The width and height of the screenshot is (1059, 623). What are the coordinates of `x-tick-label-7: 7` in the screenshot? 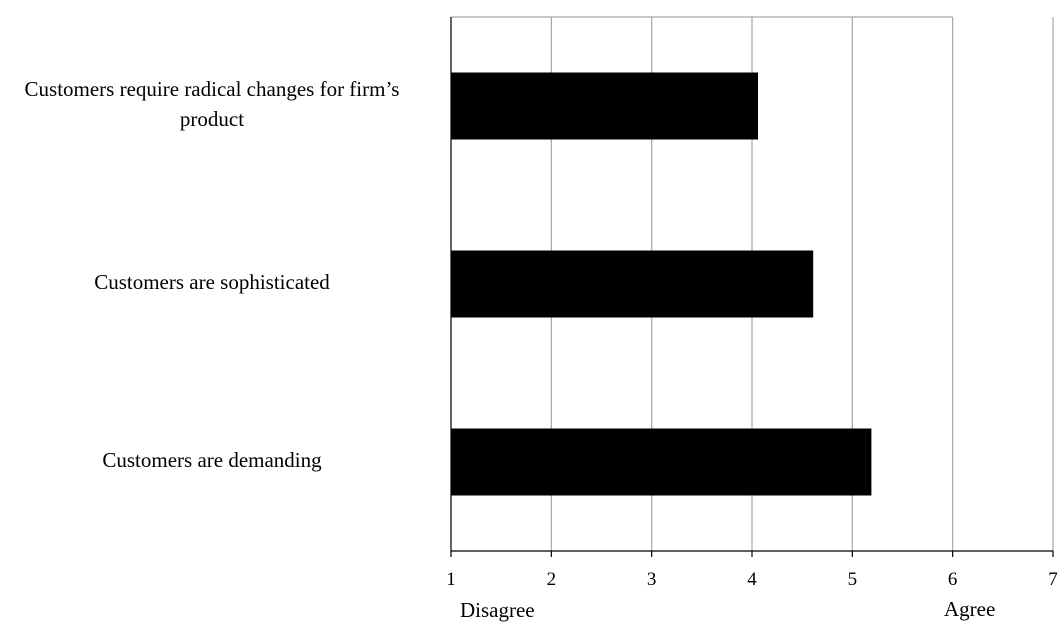 It's located at (1053, 579).